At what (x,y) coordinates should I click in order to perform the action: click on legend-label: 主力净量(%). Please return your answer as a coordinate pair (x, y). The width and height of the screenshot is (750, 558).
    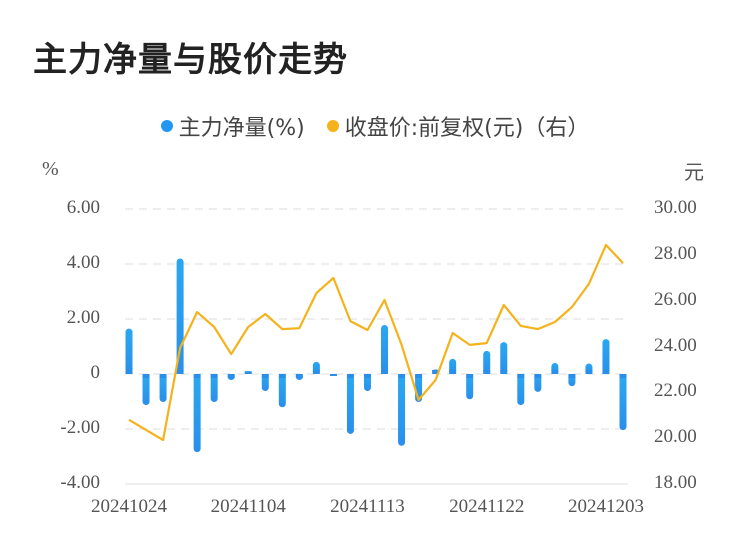
    Looking at the image, I should click on (241, 128).